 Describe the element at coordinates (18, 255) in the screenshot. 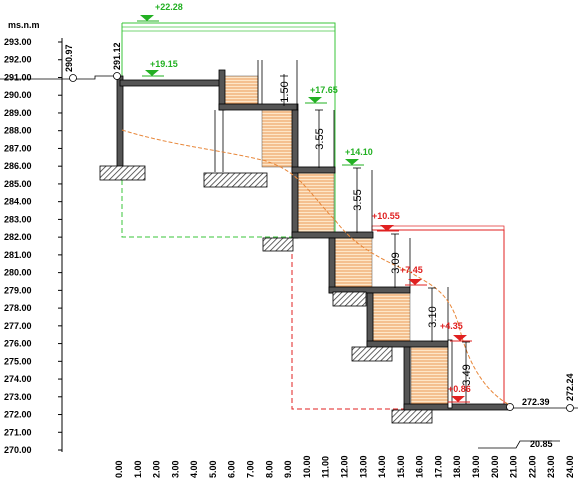

I see `y-tick-label: 281.00` at that location.